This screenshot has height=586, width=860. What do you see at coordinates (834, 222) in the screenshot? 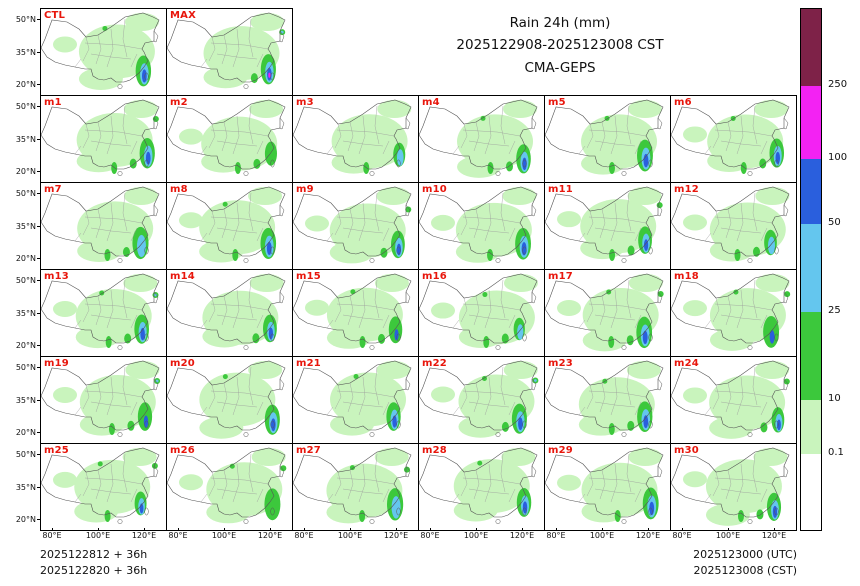
I see `colorbar-tick-label: 50` at bounding box center [834, 222].